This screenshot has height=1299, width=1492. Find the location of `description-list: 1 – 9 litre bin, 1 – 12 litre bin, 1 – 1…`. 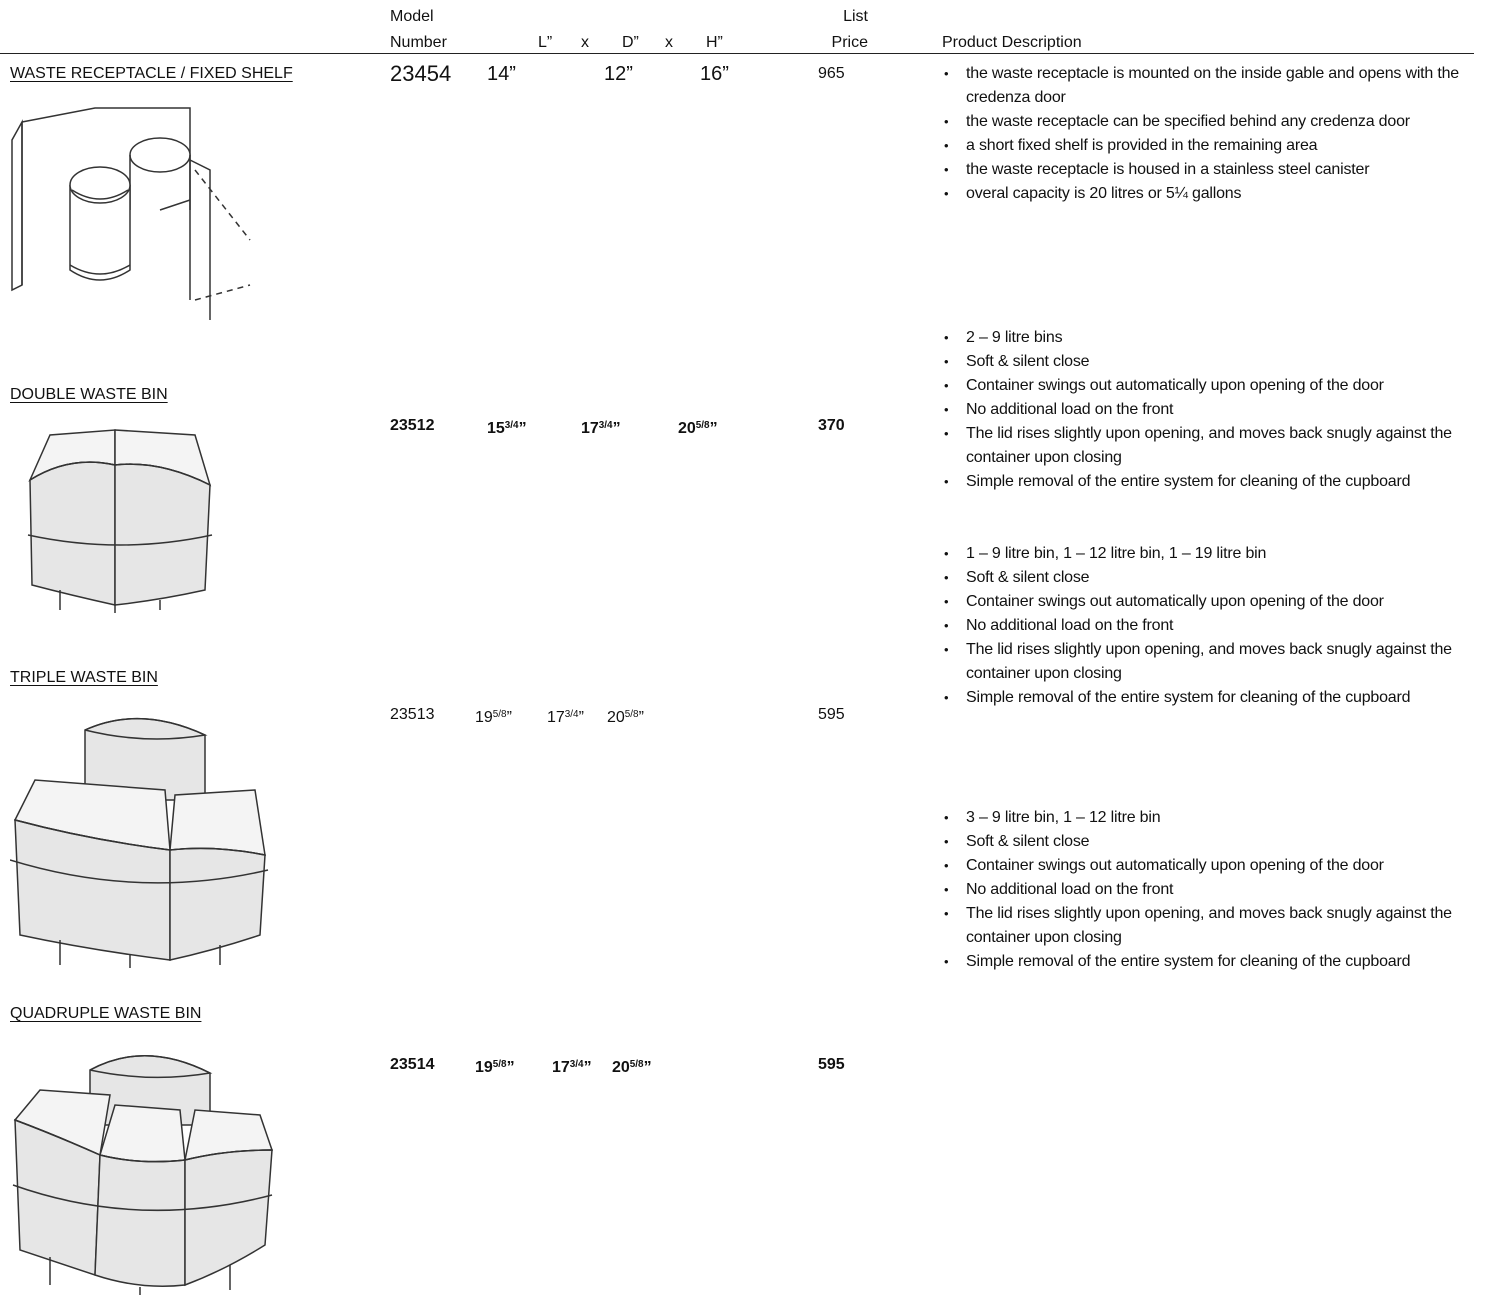

description-list: 1 – 9 litre bin, 1 – 12 litre bin, 1 – 1… is located at coordinates (1218, 626).